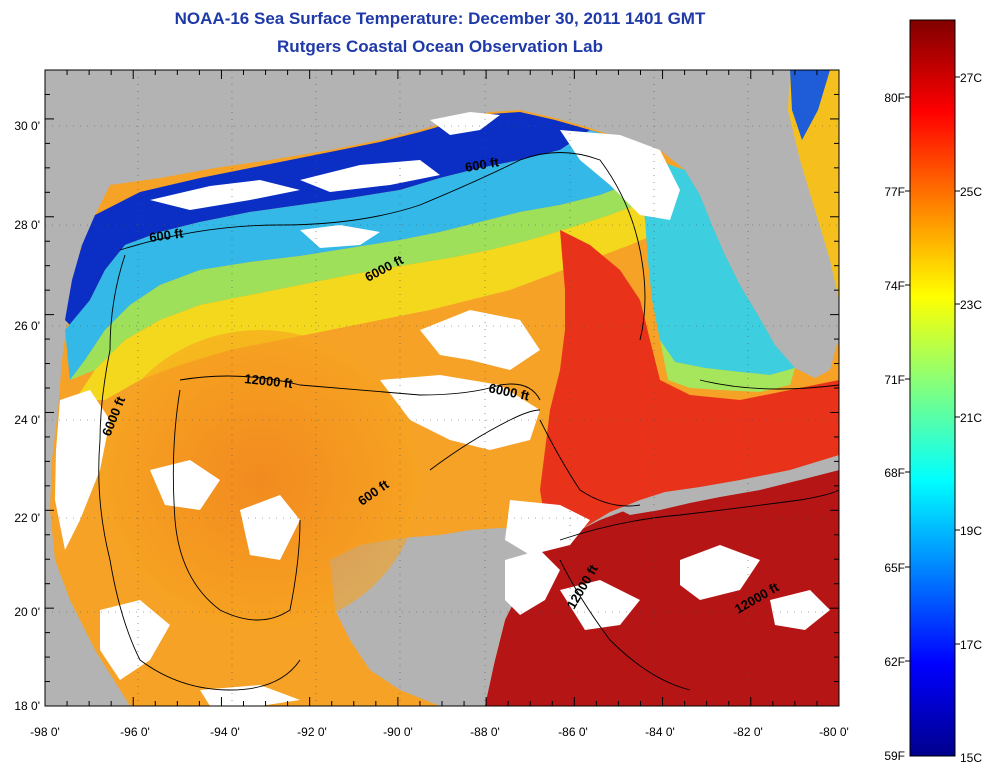  What do you see at coordinates (971, 758) in the screenshot?
I see `colorbar-c-label: 15C` at bounding box center [971, 758].